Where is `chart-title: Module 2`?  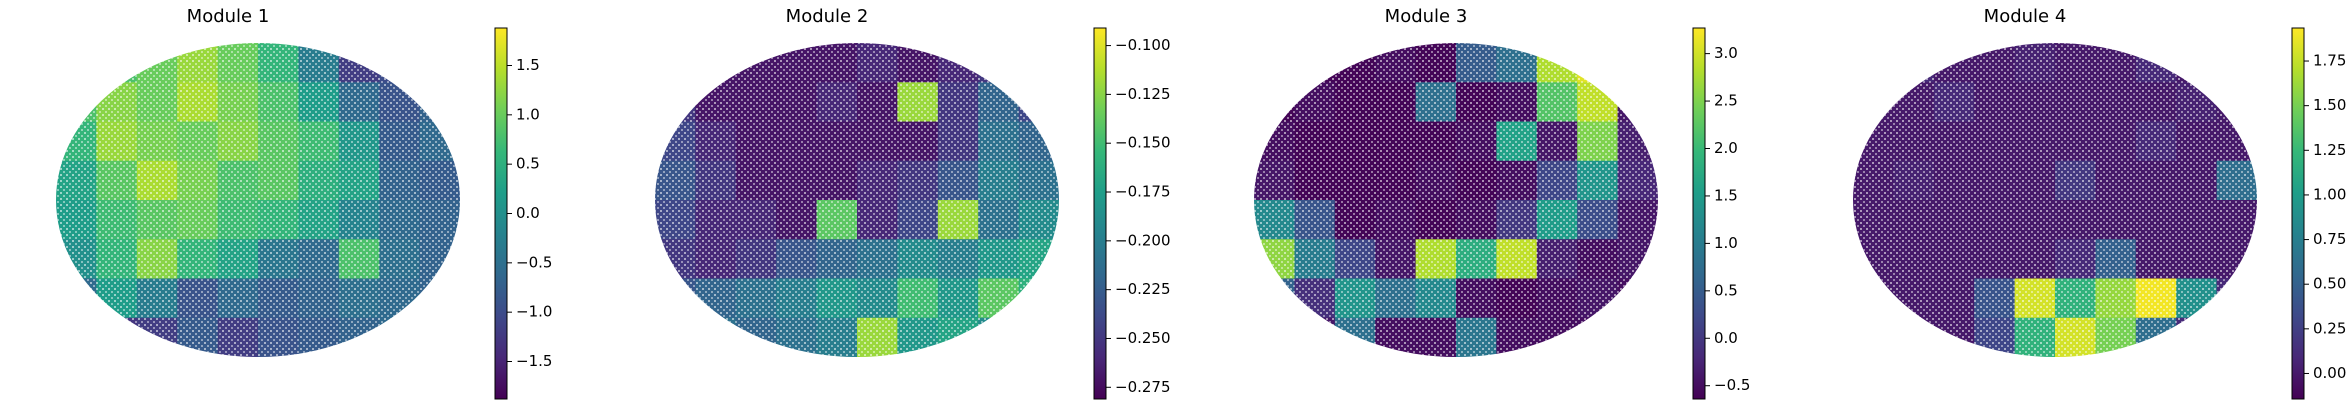
chart-title: Module 2 is located at coordinates (827, 16).